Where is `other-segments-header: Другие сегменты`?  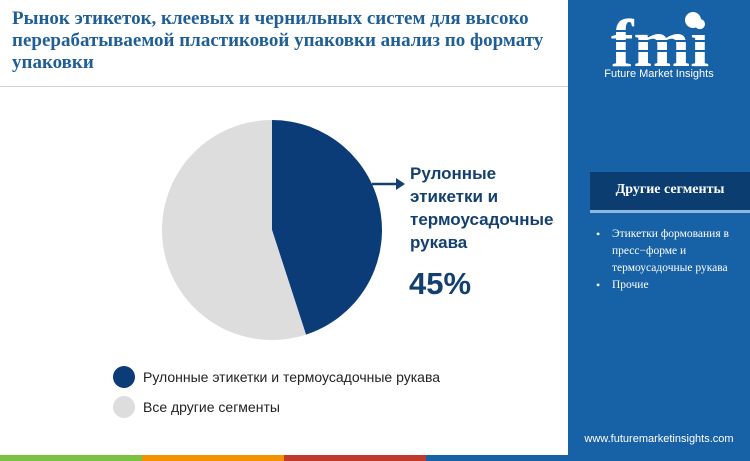
other-segments-header: Другие сегменты is located at coordinates (670, 191).